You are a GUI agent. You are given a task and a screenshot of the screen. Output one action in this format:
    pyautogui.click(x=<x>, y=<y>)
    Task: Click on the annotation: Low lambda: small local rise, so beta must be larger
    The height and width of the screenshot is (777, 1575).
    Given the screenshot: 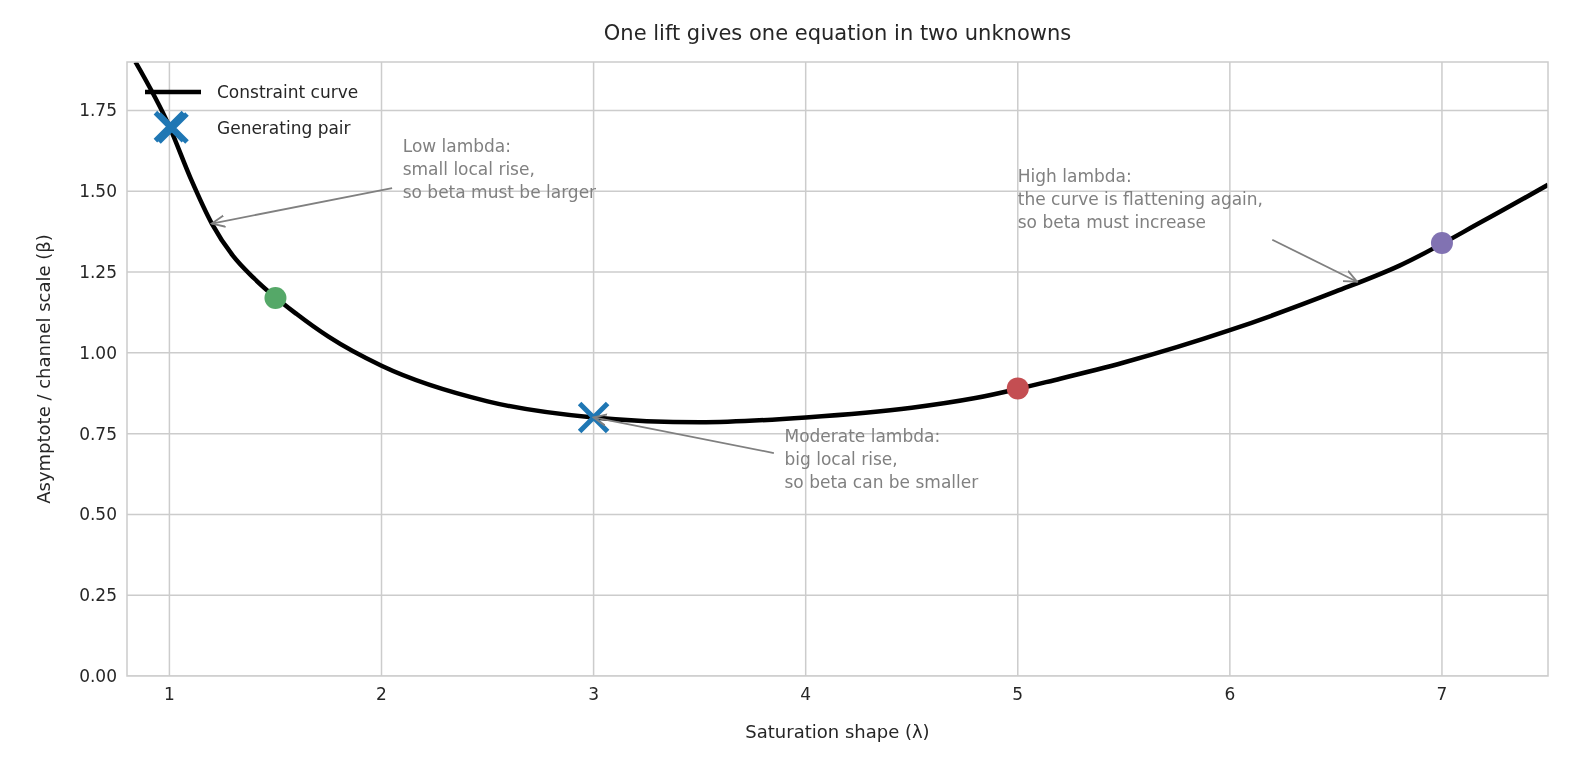 What is the action you would take?
    pyautogui.click(x=499, y=169)
    